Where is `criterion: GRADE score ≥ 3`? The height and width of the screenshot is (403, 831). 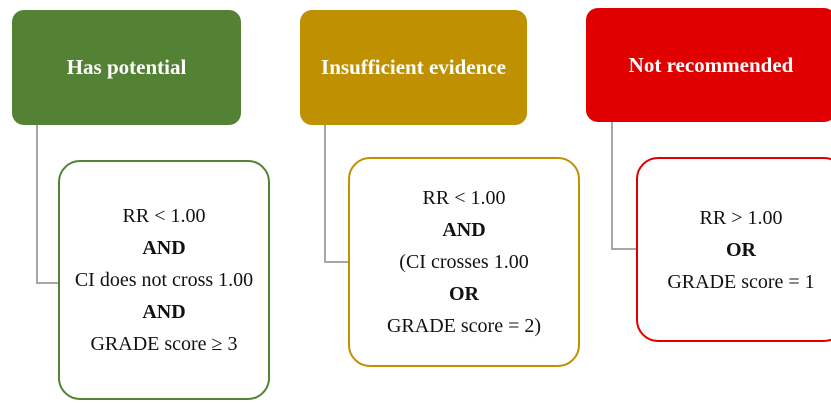
criterion: GRADE score ≥ 3 is located at coordinates (164, 344).